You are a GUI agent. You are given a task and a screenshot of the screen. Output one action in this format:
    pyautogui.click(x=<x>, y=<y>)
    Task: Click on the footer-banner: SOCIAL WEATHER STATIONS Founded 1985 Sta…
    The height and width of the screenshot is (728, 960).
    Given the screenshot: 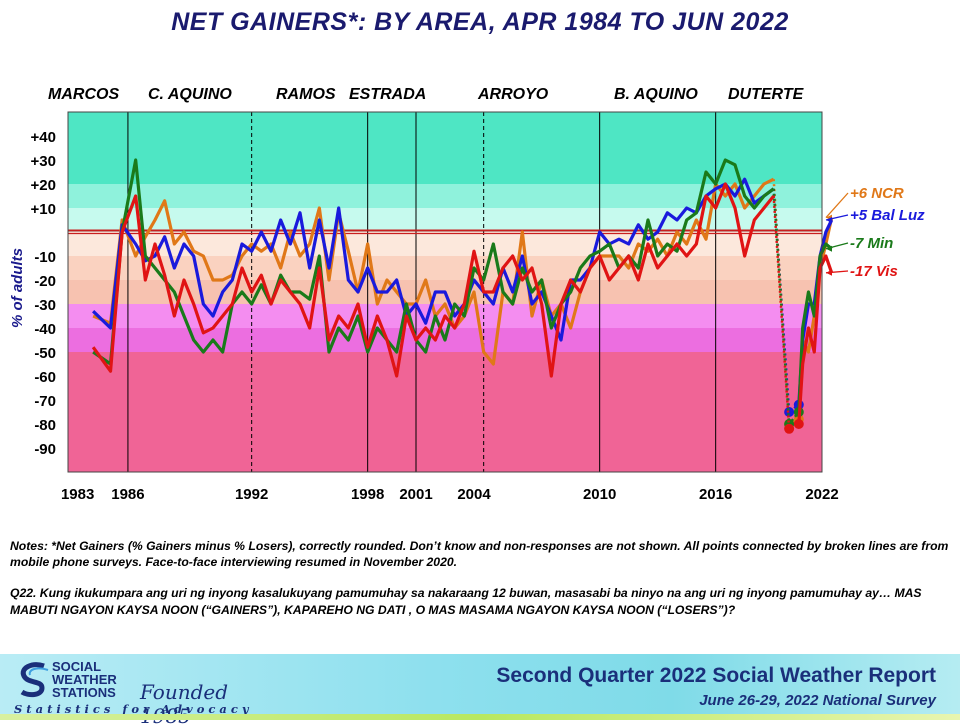 What is the action you would take?
    pyautogui.click(x=480, y=691)
    